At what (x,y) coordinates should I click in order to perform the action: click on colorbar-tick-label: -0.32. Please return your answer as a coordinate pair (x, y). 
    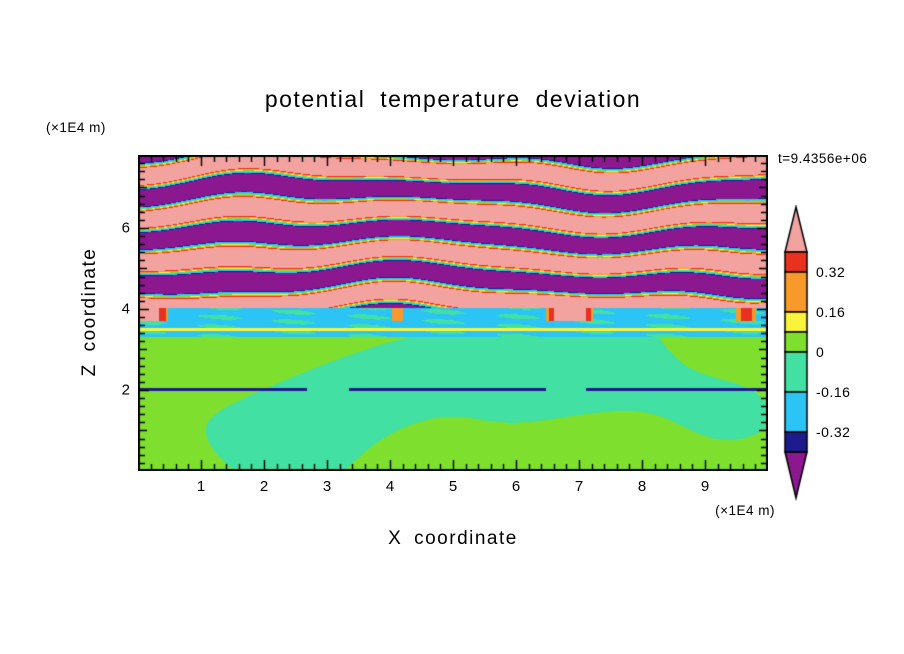
    Looking at the image, I should click on (833, 432).